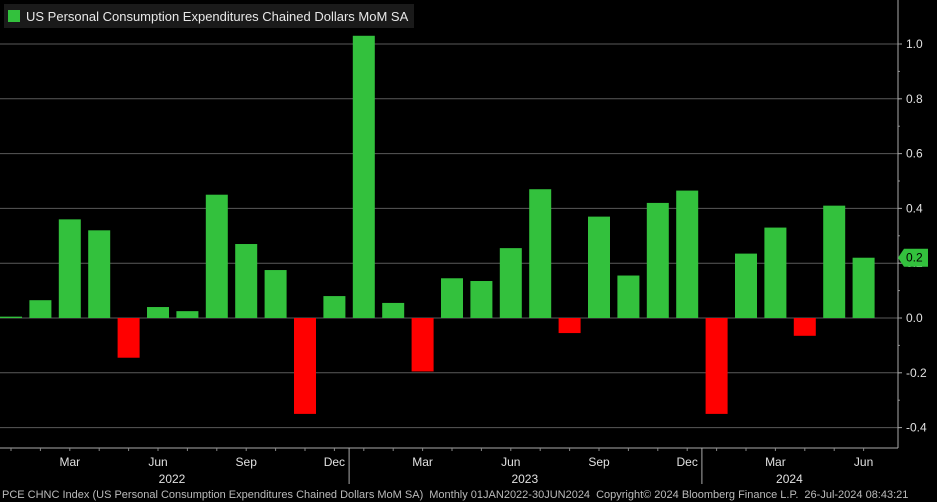  I want to click on last-value-label: 0.2, so click(914, 258).